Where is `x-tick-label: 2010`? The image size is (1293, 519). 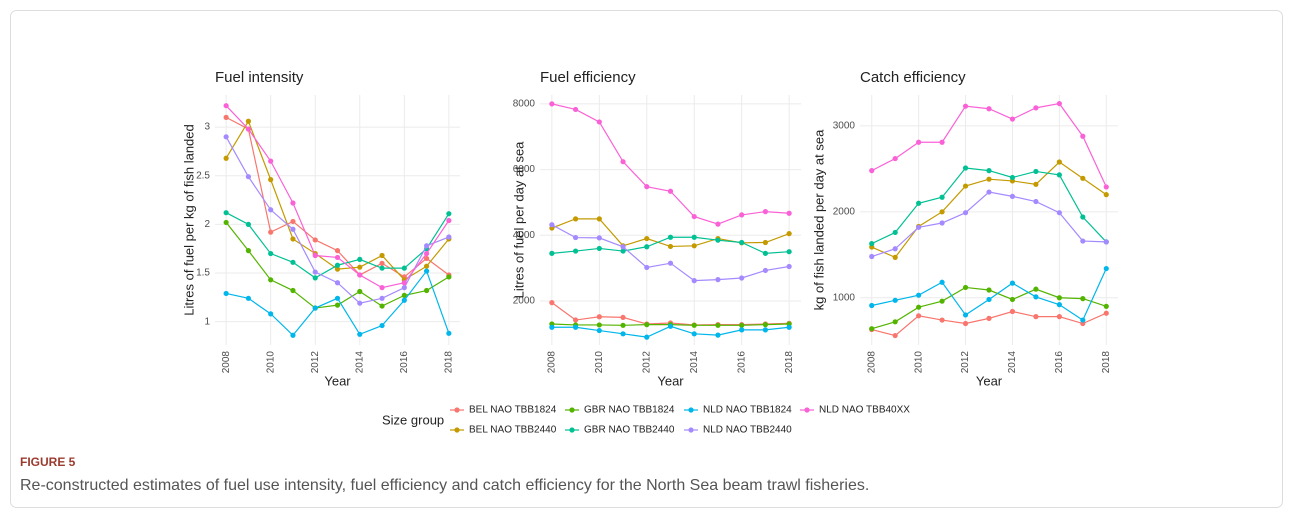 x-tick-label: 2010 is located at coordinates (599, 362).